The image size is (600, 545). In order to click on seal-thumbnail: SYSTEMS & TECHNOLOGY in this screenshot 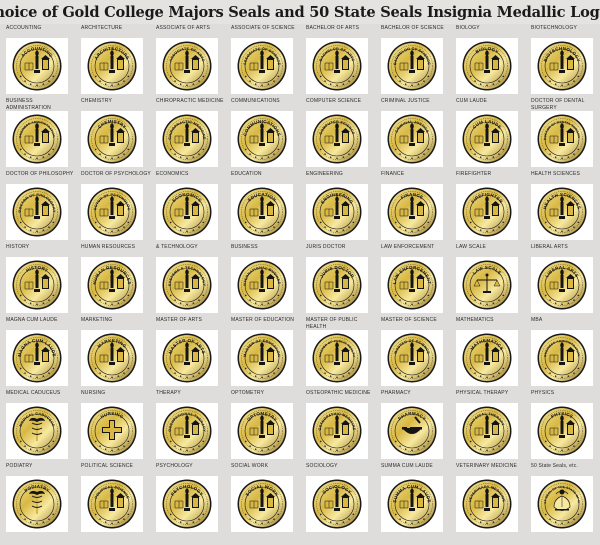, I will do `click(187, 285)`.